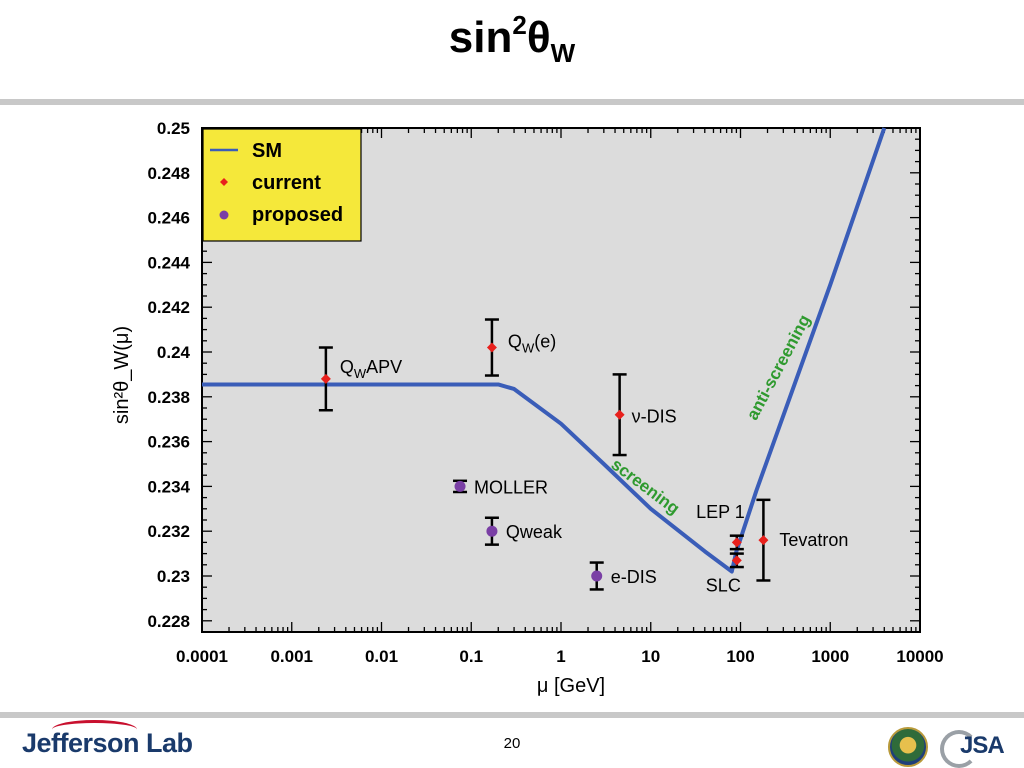  I want to click on logo-swoosh-icon, so click(94, 729).